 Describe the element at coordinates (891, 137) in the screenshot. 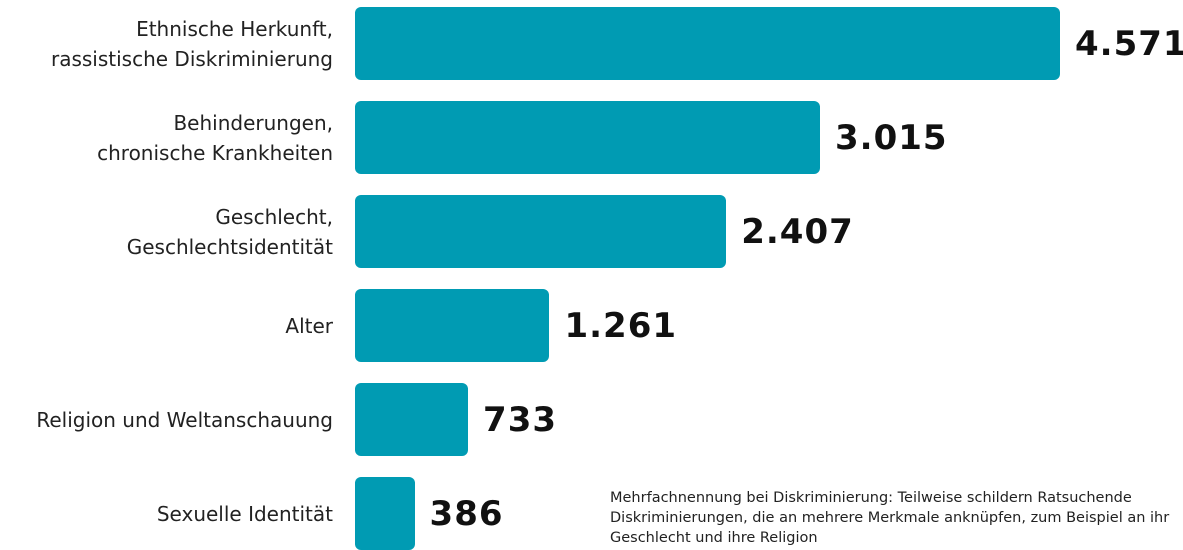

I see `value-label: 3.015` at that location.